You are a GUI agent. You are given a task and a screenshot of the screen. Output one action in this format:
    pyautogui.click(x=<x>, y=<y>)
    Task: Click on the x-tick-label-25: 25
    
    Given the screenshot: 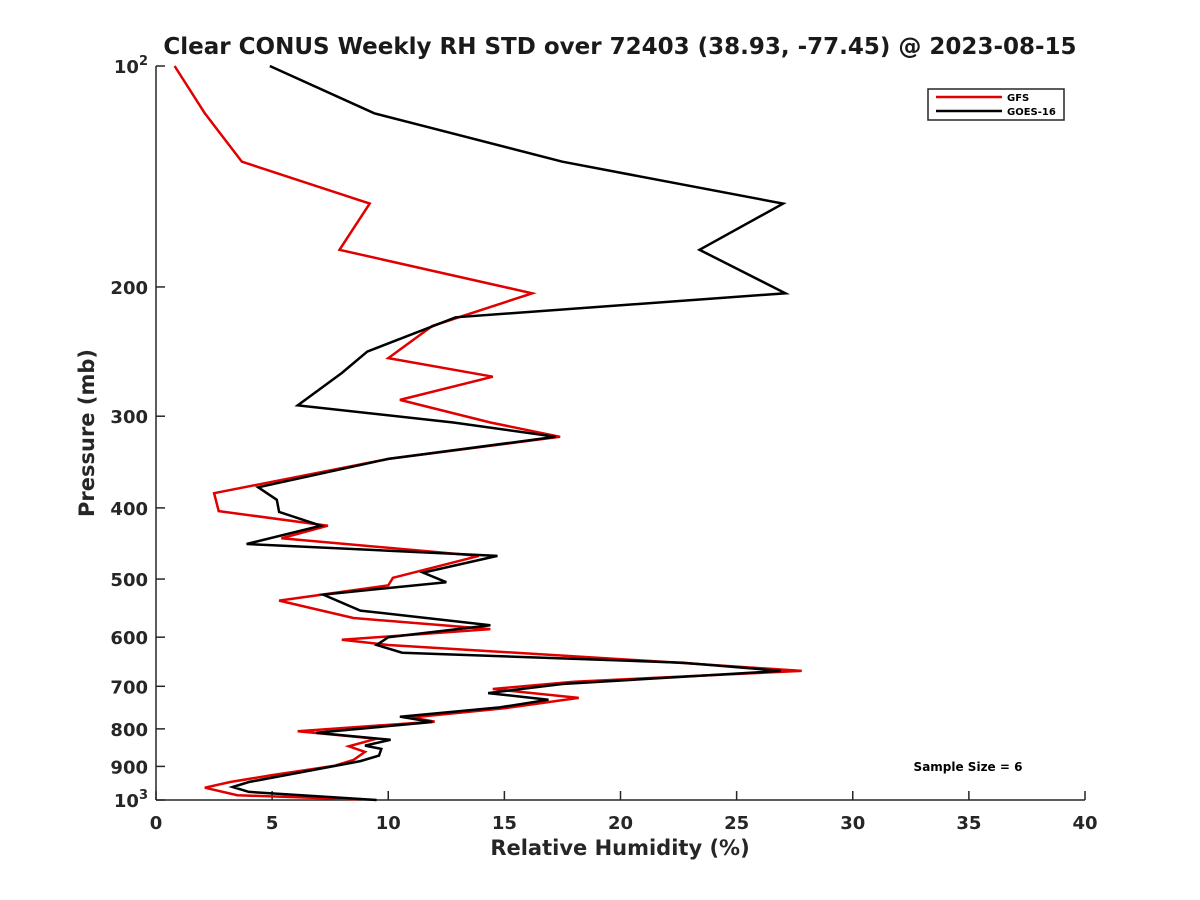 What is the action you would take?
    pyautogui.click(x=736, y=823)
    